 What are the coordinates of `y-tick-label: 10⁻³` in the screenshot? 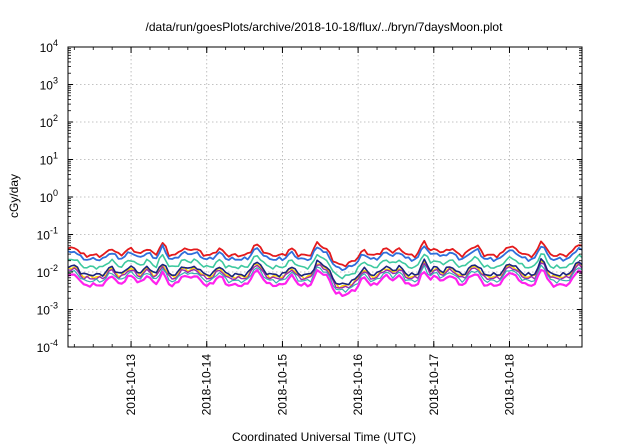 It's located at (47, 309).